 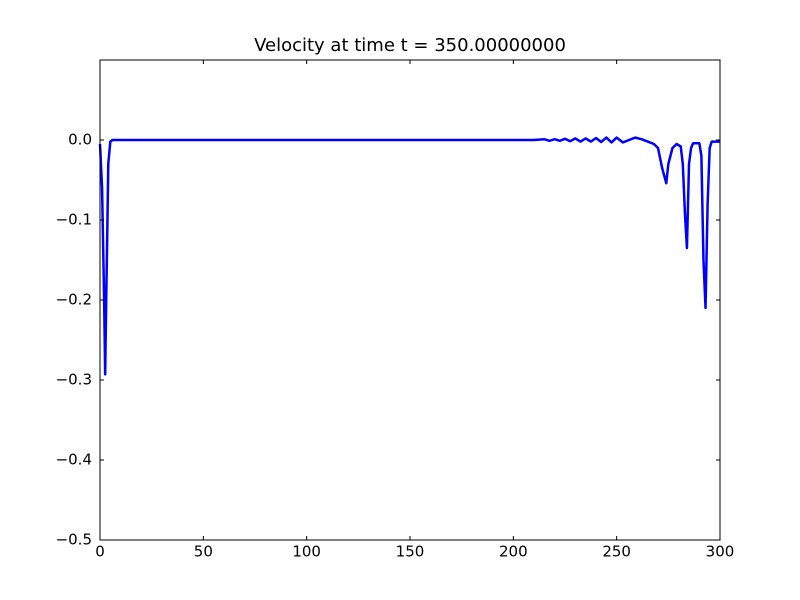 What do you see at coordinates (410, 552) in the screenshot?
I see `x-tick-label: 150` at bounding box center [410, 552].